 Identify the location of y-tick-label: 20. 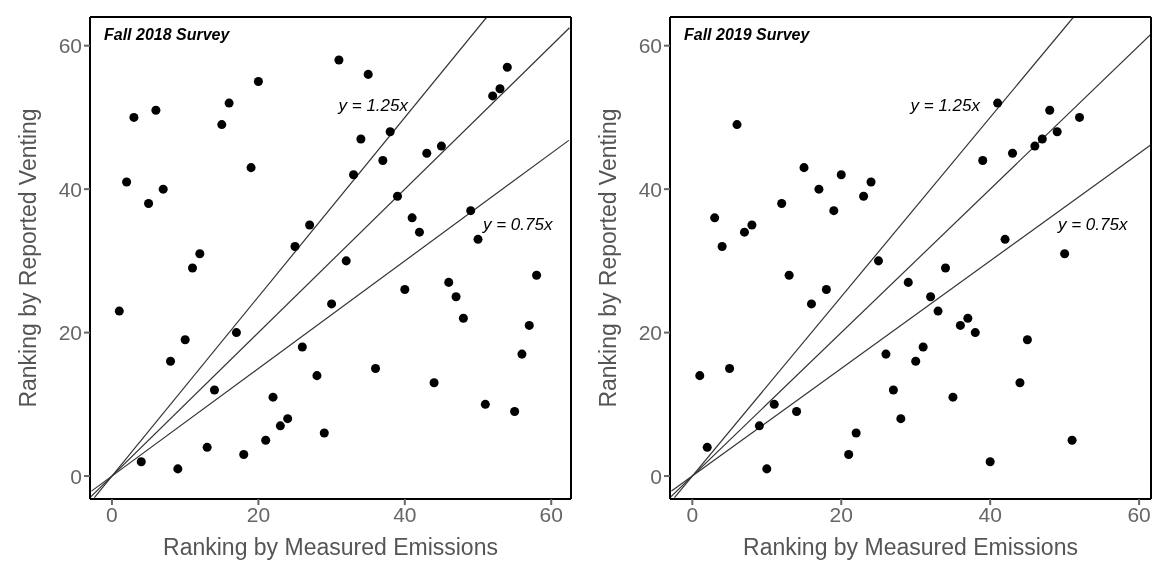
(70, 333).